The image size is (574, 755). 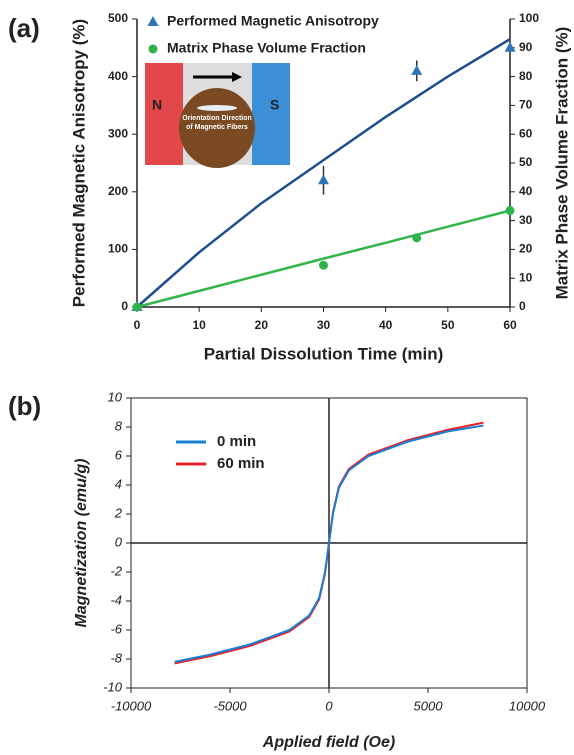 I want to click on y-tick-label: 100, so click(x=118, y=249).